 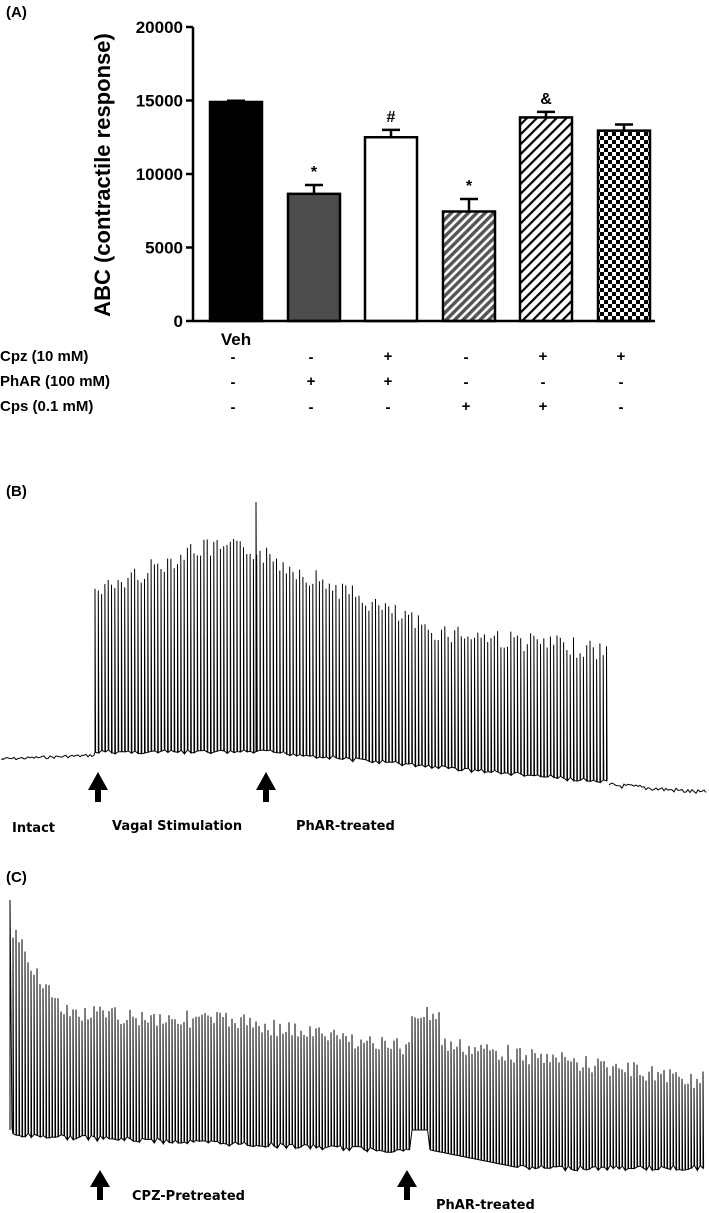 What do you see at coordinates (485, 1205) in the screenshot?
I see `annotation-phar-treated-c: PhAR-treated` at bounding box center [485, 1205].